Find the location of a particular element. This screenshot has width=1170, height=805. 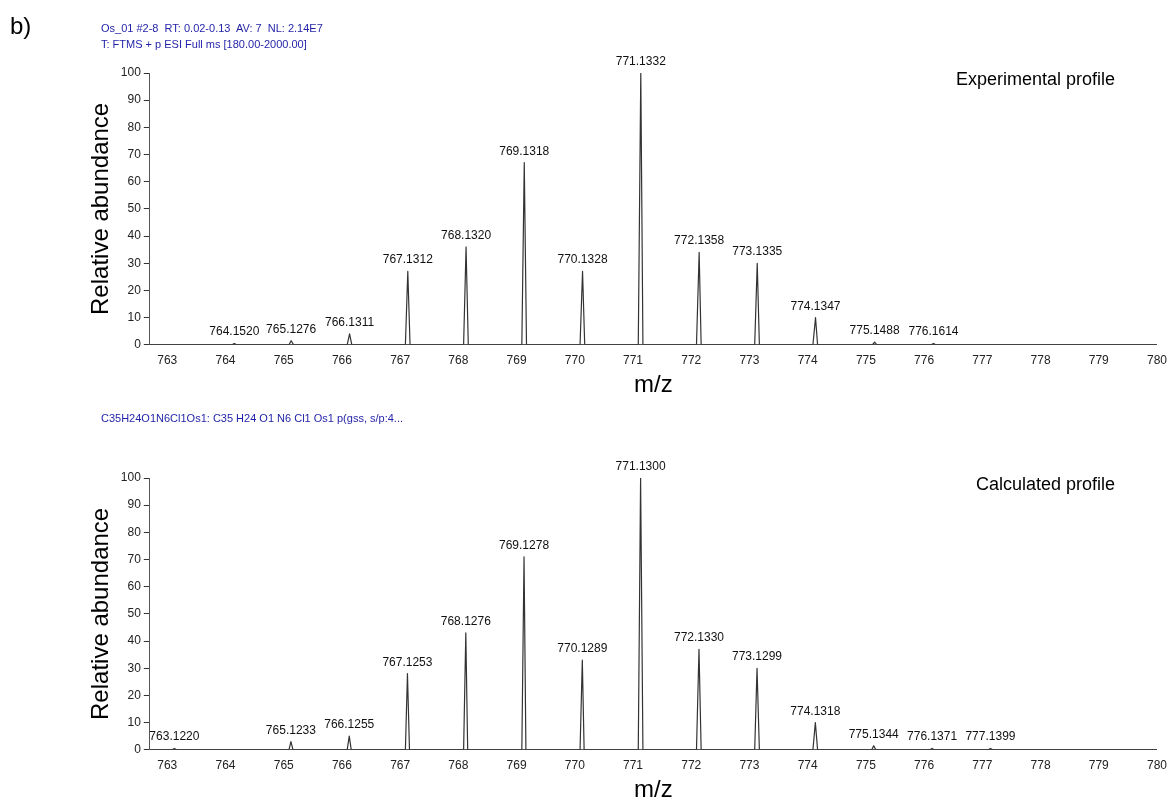

chart-subtitle: Os_01 #2-8 RT: 0.02-0.13 AV: 7 NL: 2.14E7 is located at coordinates (212, 28).